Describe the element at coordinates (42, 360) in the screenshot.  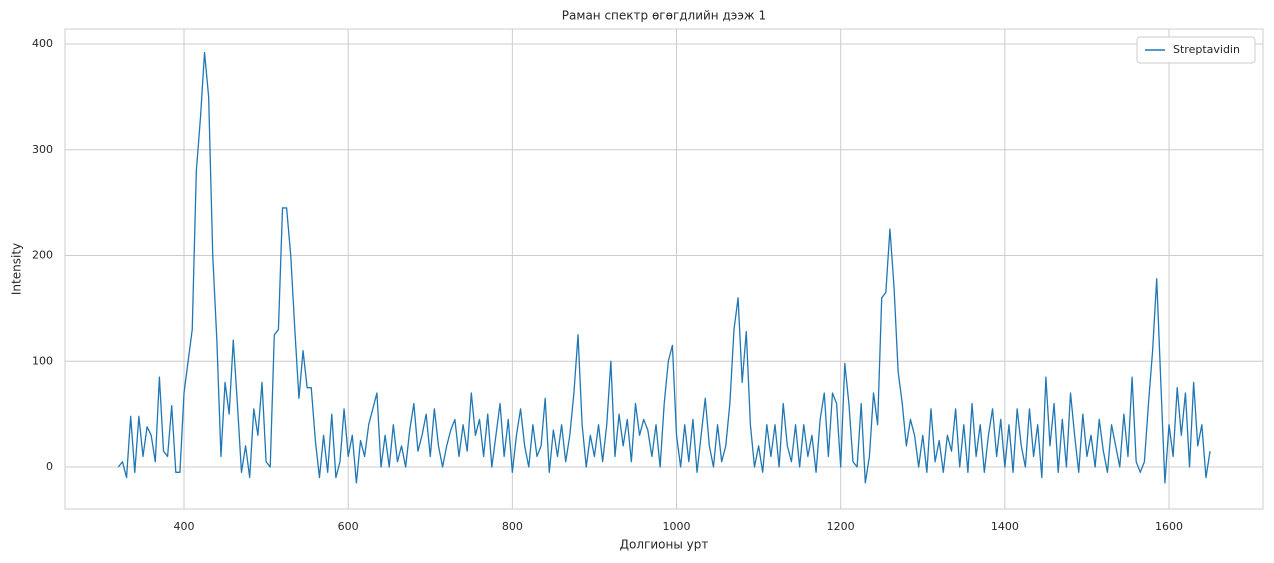
I see `y-tick-label: 100` at that location.